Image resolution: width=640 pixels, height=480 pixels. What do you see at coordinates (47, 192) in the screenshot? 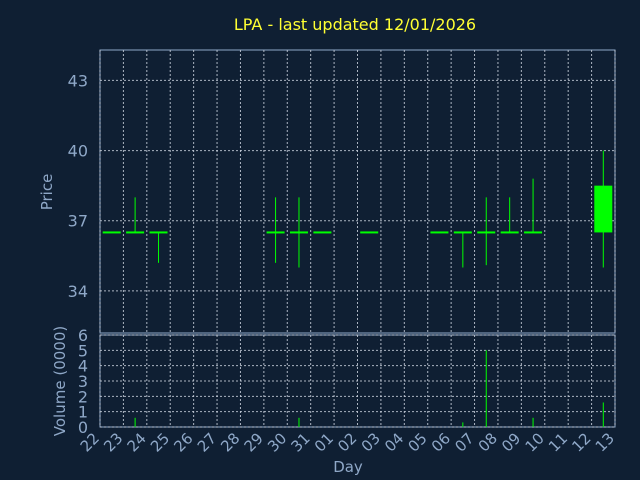
I see `price-axis-label: Price` at bounding box center [47, 192].